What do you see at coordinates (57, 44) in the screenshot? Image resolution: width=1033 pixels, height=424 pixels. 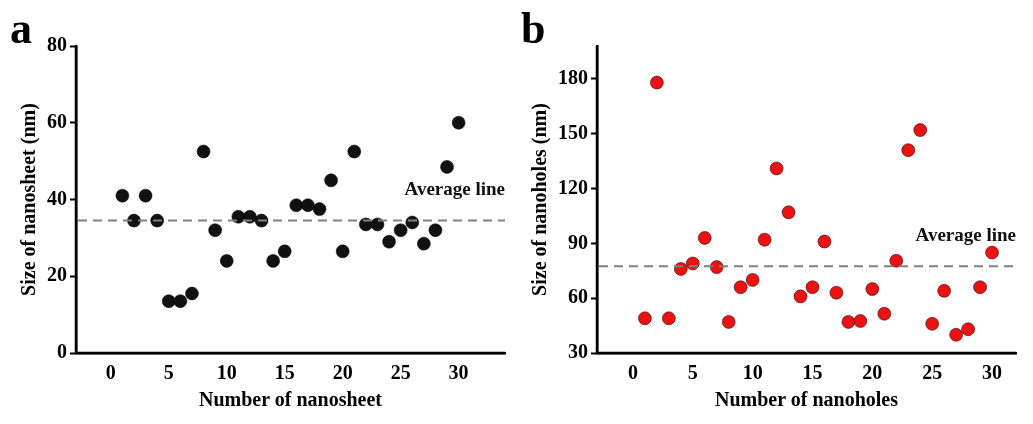 I see `y-tick-label: 80` at bounding box center [57, 44].